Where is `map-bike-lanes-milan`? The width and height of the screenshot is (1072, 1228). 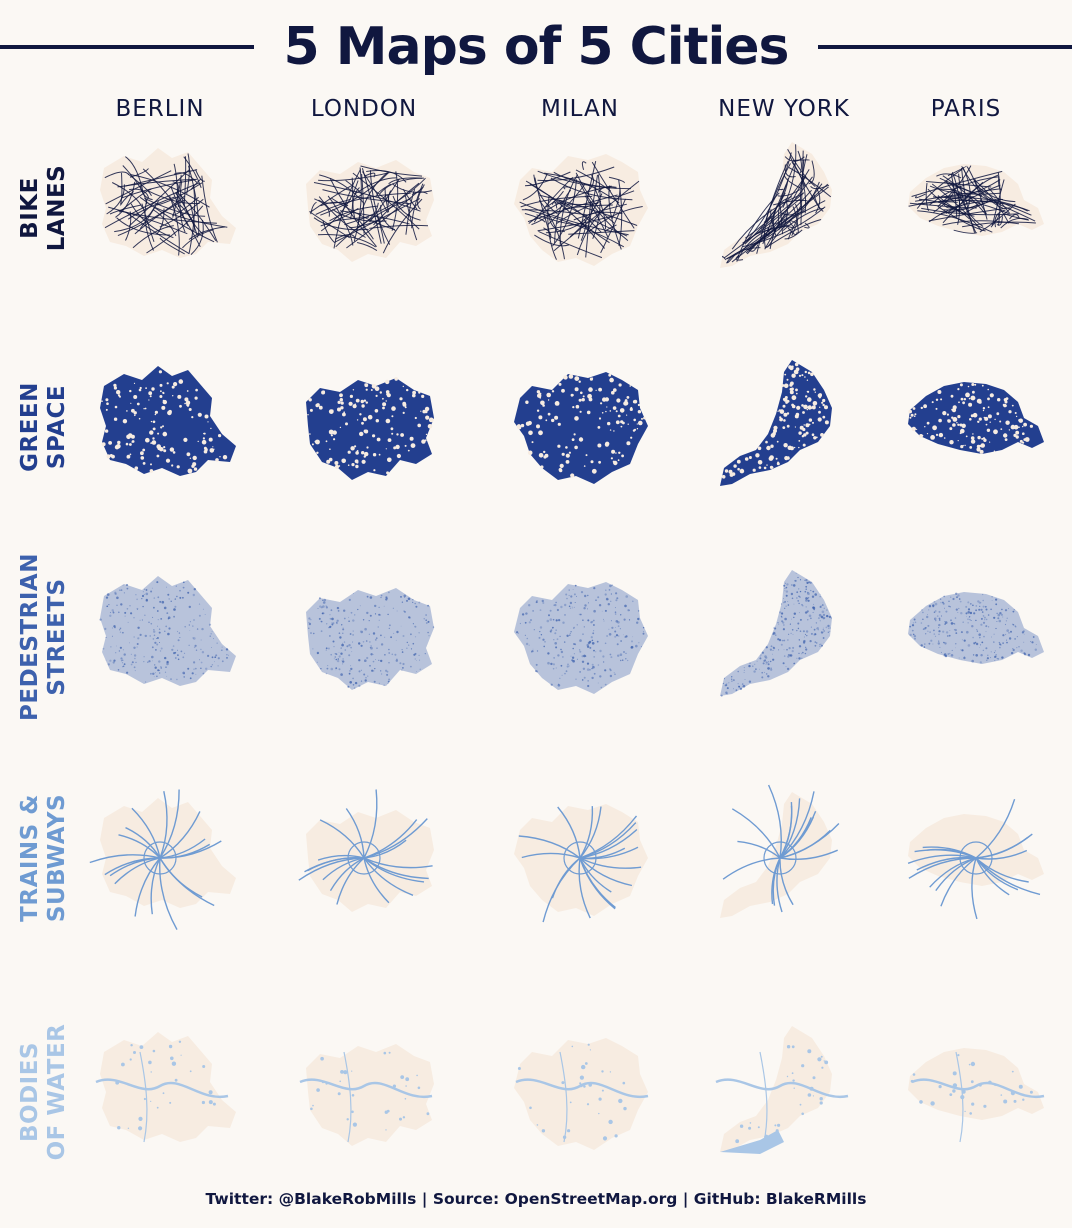
map-bike-lanes-milan is located at coordinates (580, 208).